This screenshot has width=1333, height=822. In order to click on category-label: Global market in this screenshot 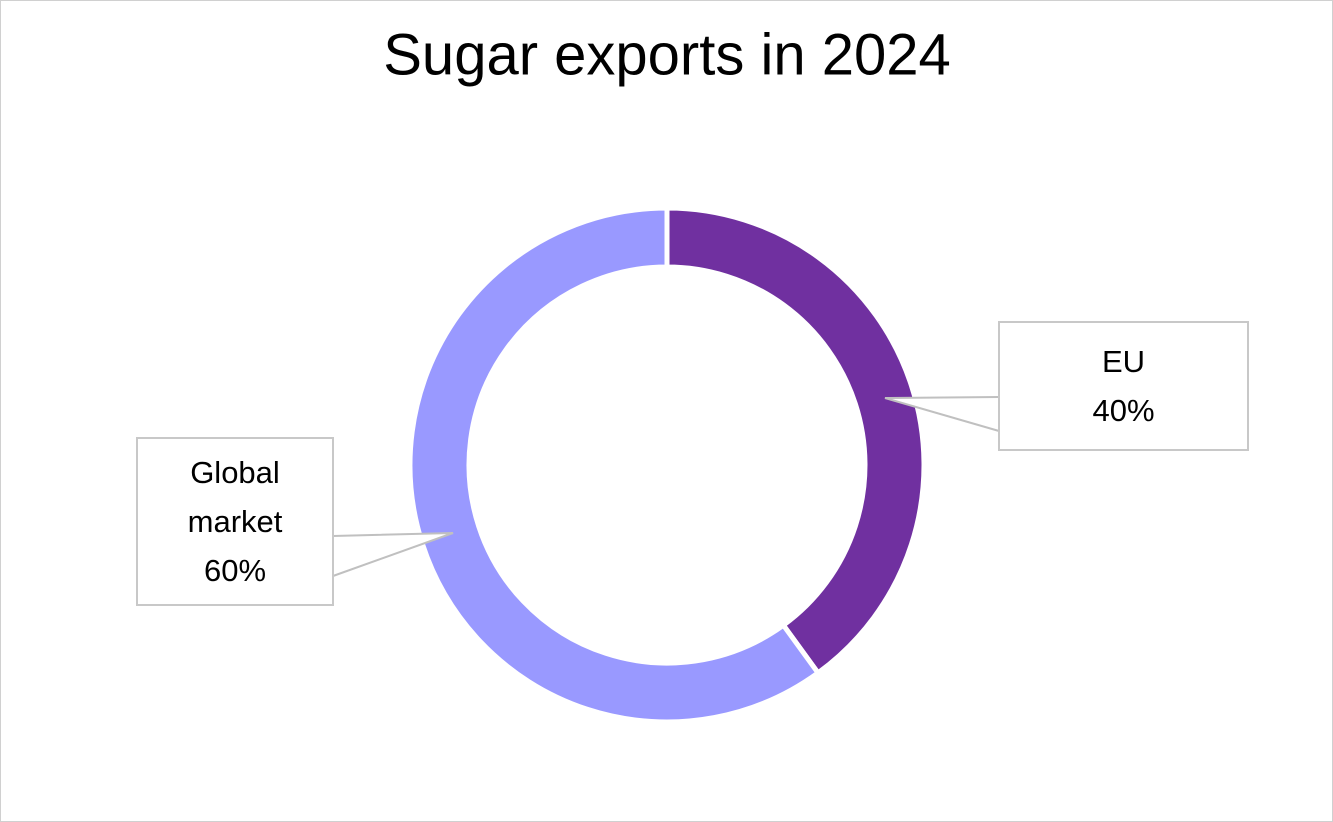, I will do `click(235, 497)`.